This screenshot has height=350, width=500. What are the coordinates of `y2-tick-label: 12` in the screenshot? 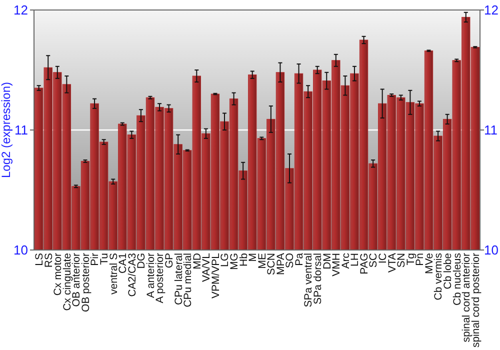 It's located at (491, 10).